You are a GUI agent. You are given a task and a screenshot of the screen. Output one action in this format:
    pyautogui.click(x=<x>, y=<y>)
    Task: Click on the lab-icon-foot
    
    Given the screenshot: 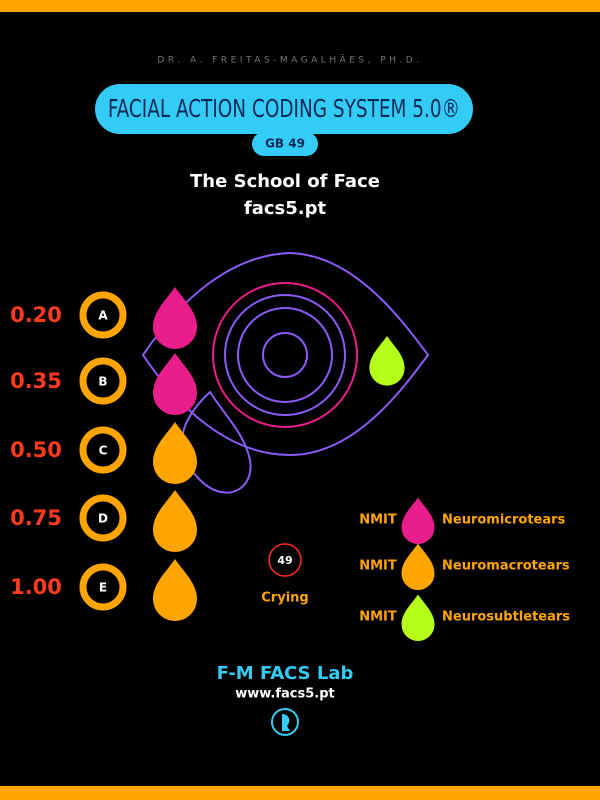 What is the action you would take?
    pyautogui.click(x=286, y=722)
    